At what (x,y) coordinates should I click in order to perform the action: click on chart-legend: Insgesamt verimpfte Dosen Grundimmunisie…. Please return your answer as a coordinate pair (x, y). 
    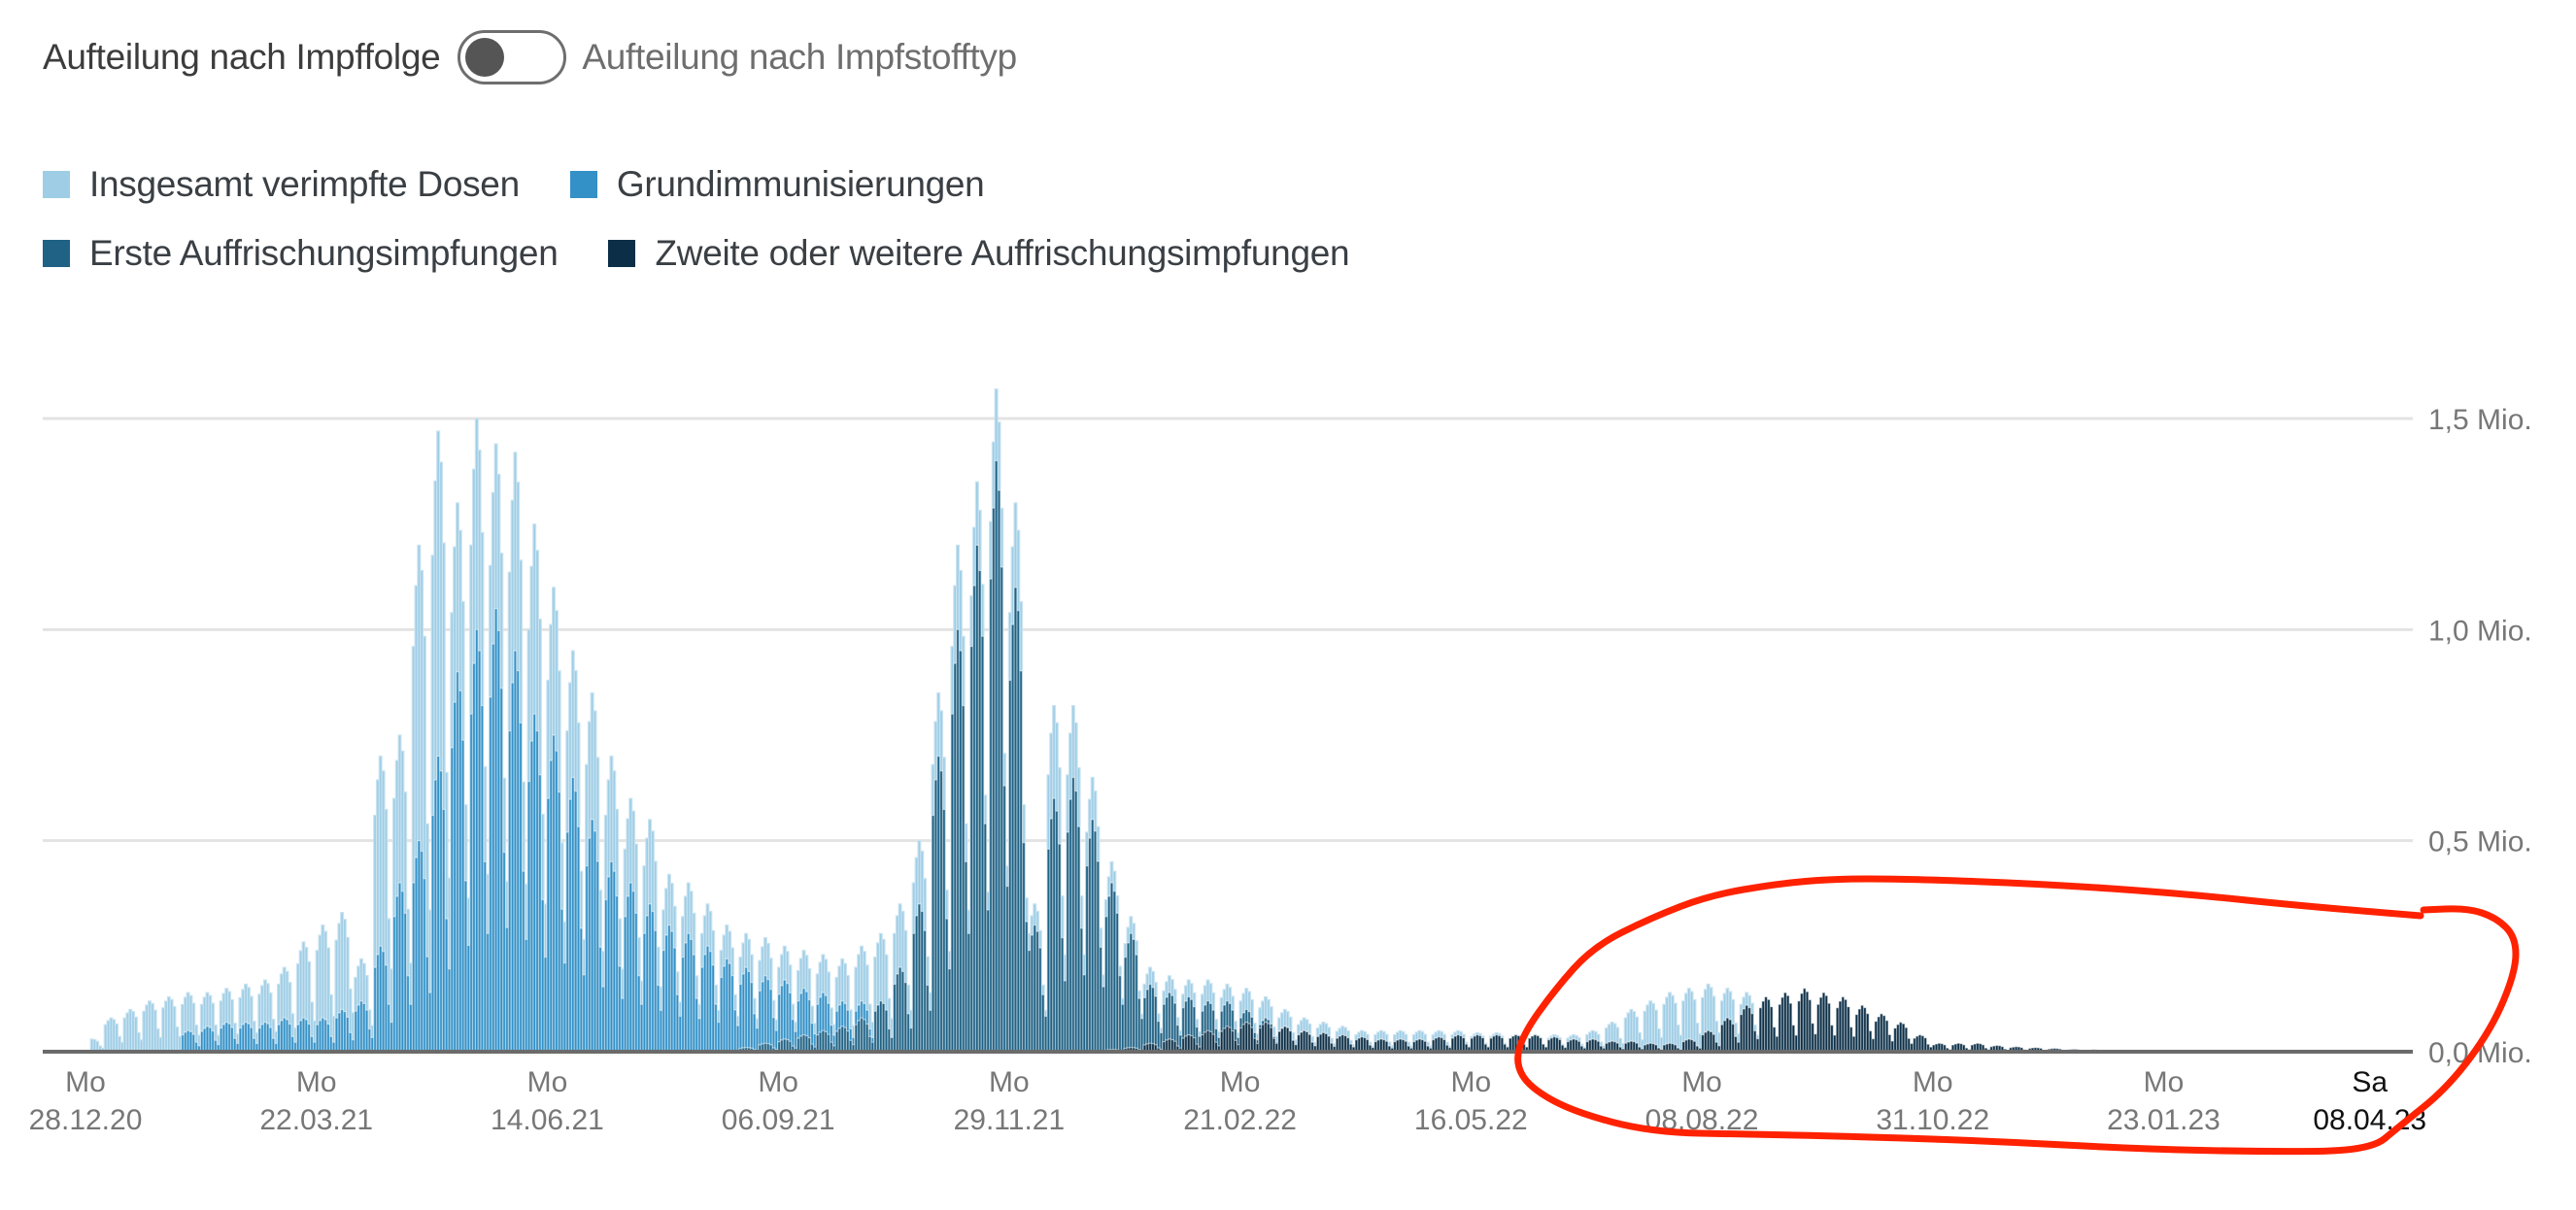
    Looking at the image, I should click on (771, 230).